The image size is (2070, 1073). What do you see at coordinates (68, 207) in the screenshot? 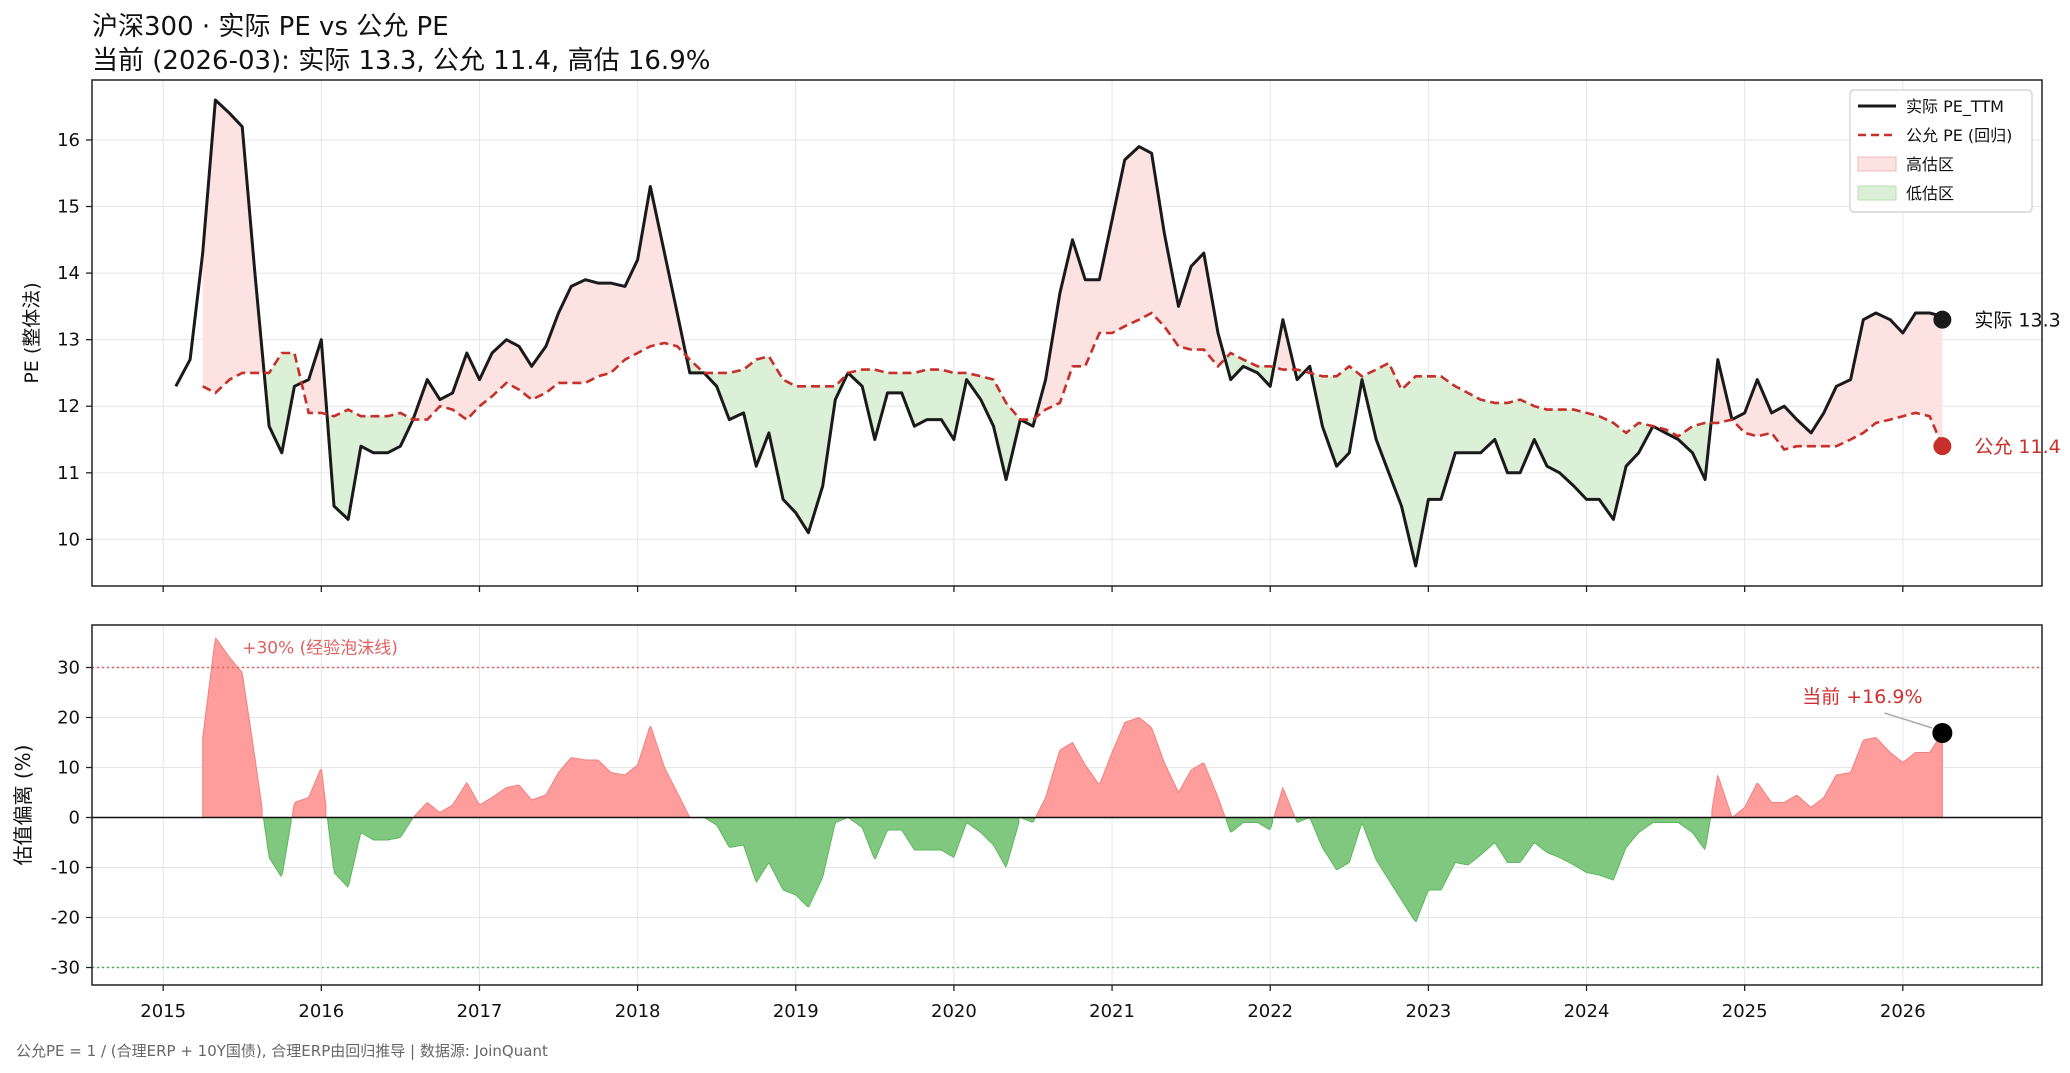
I see `y-tick-label: 15` at bounding box center [68, 207].